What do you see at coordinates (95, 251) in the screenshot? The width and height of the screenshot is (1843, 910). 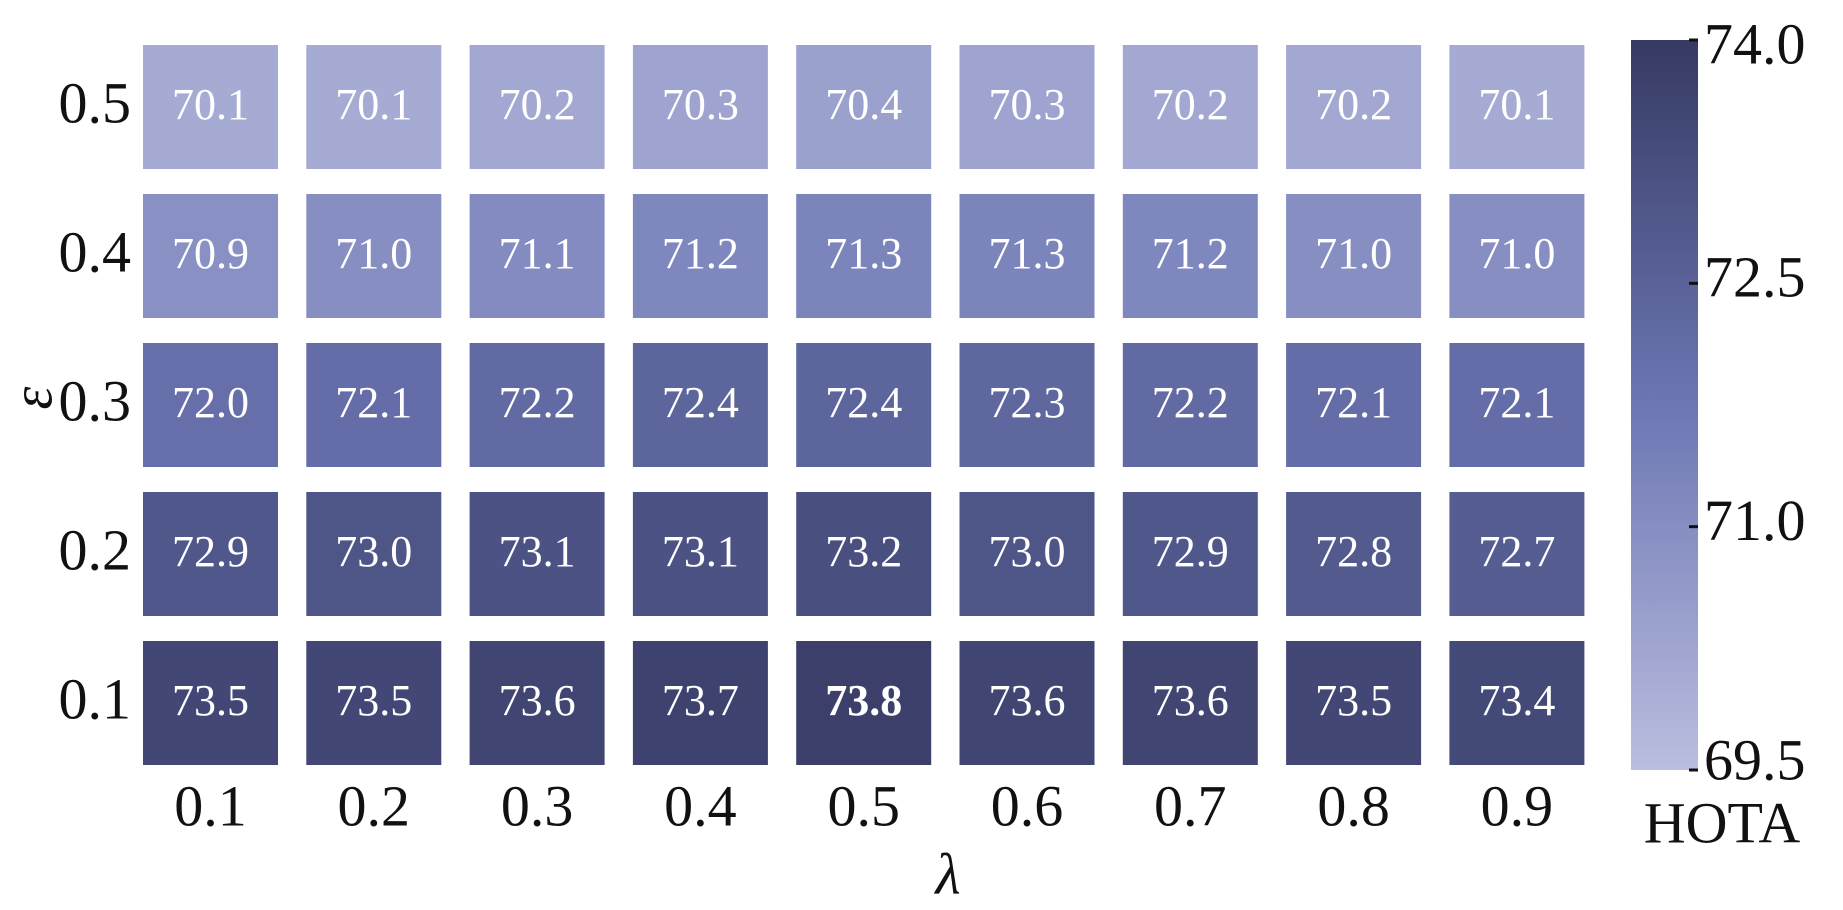 I see `y-tick-label: 0.4` at bounding box center [95, 251].